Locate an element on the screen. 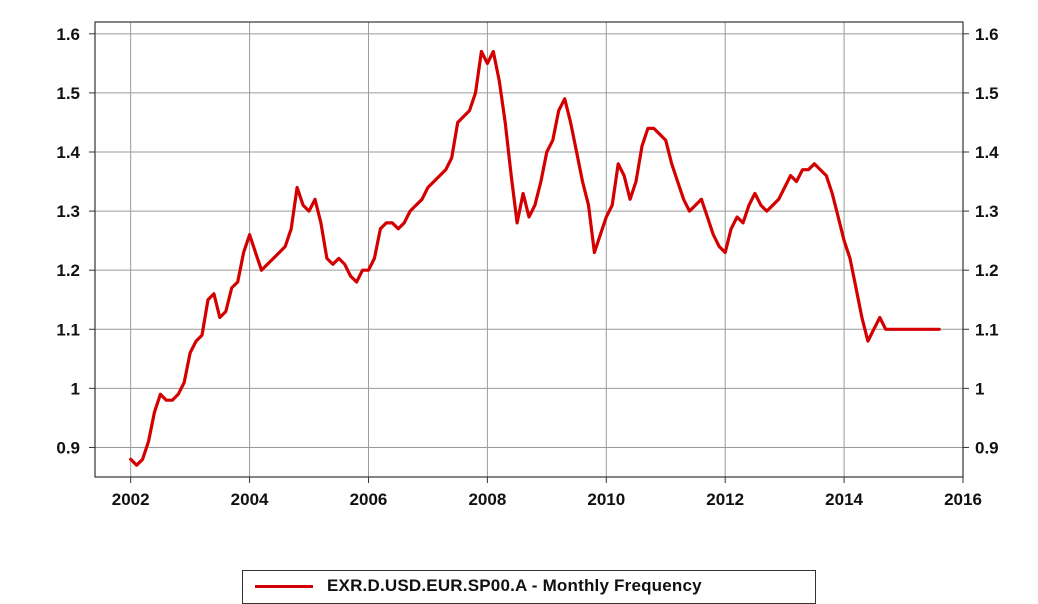  y-tick-label-left: 1.2 is located at coordinates (68, 270).